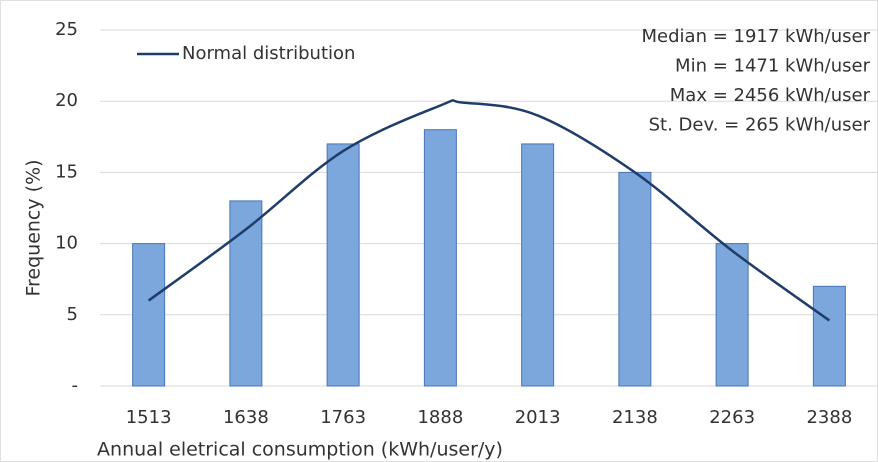 This screenshot has width=878, height=462. What do you see at coordinates (538, 417) in the screenshot?
I see `x-tick-label: 2013` at bounding box center [538, 417].